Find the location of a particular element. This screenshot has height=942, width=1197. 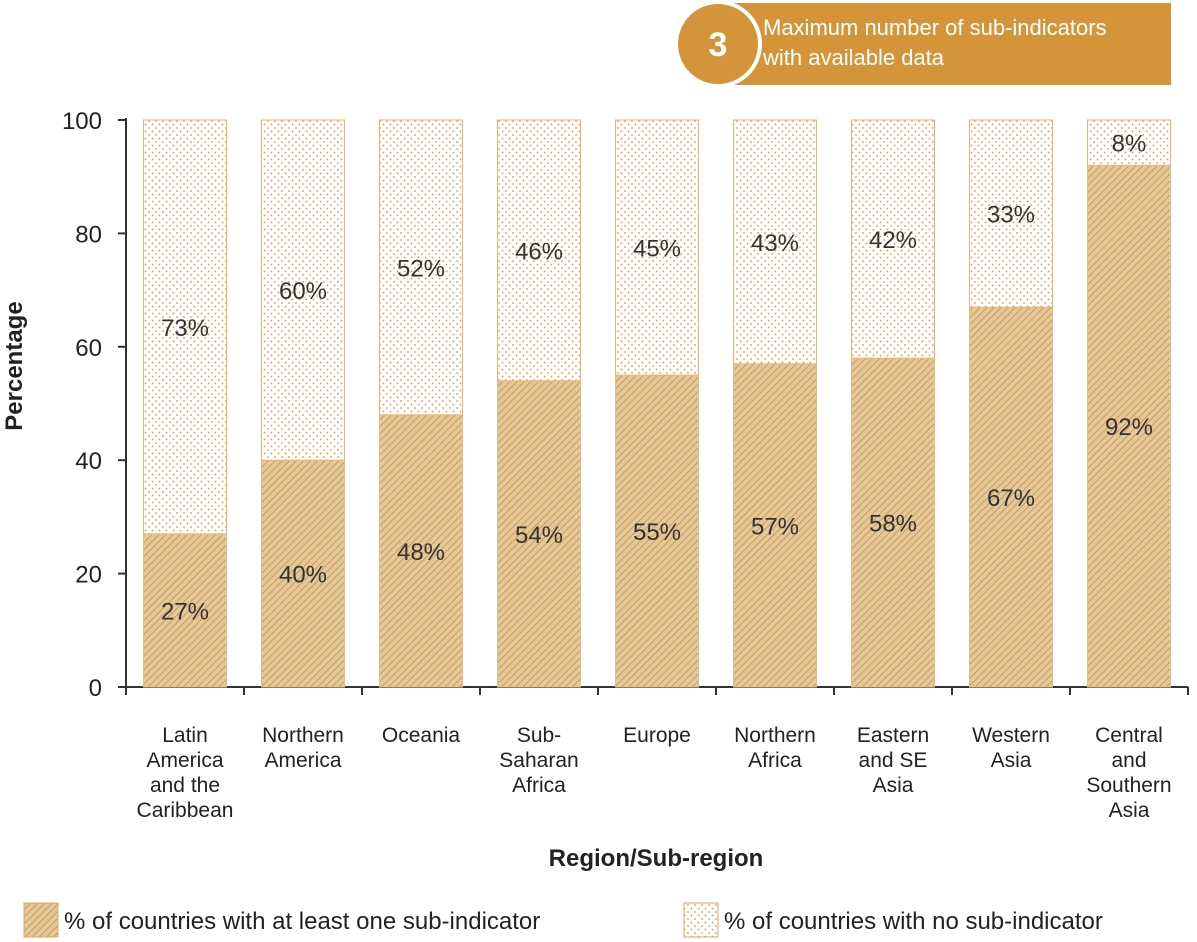

badge-text-line1: Maximum number of sub-indicators is located at coordinates (935, 27).